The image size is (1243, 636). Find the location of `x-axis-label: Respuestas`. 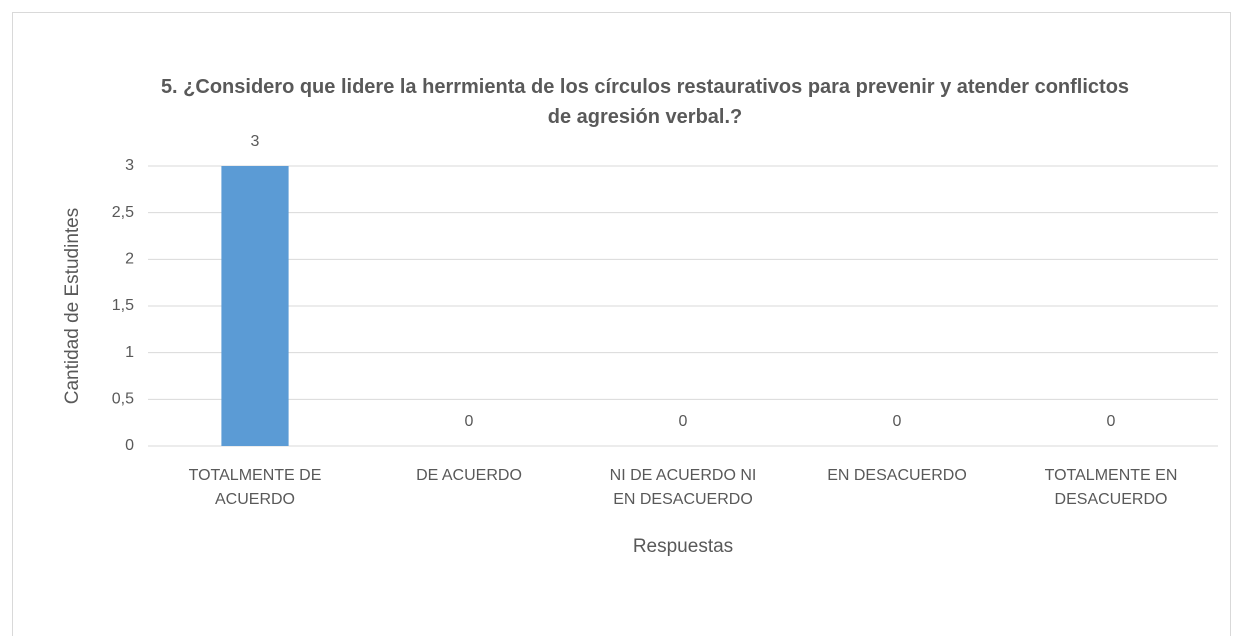

x-axis-label: Respuestas is located at coordinates (683, 546).